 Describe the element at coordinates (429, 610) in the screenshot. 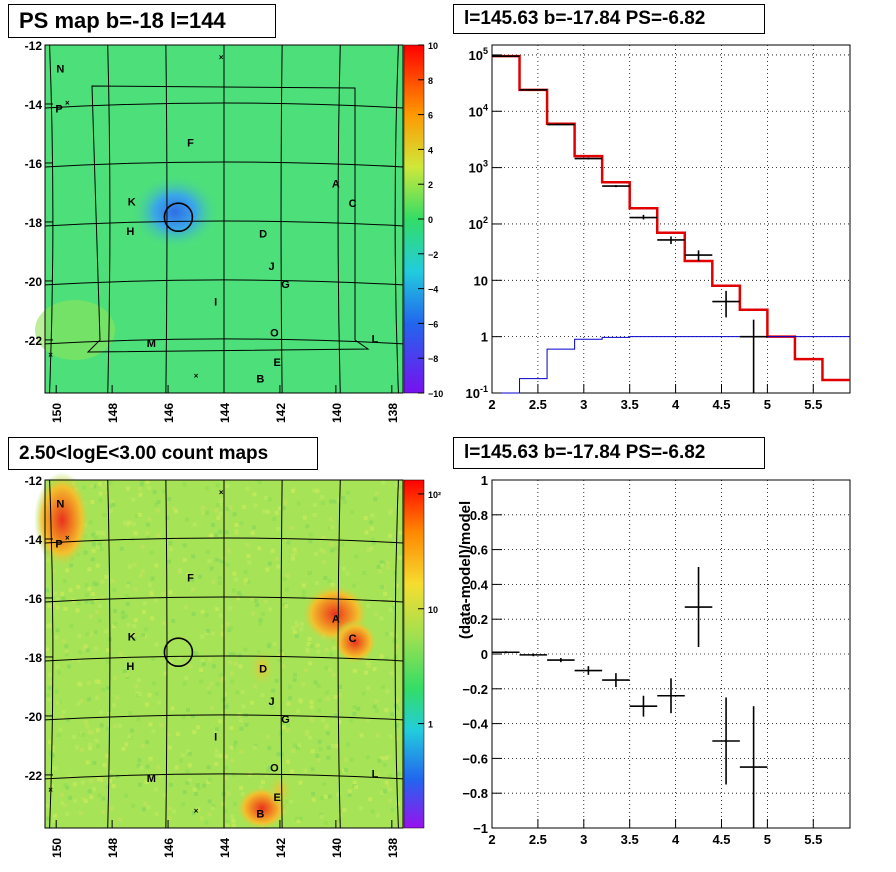

I see `count-map-colorbar-ticks: 10² 10 1` at that location.